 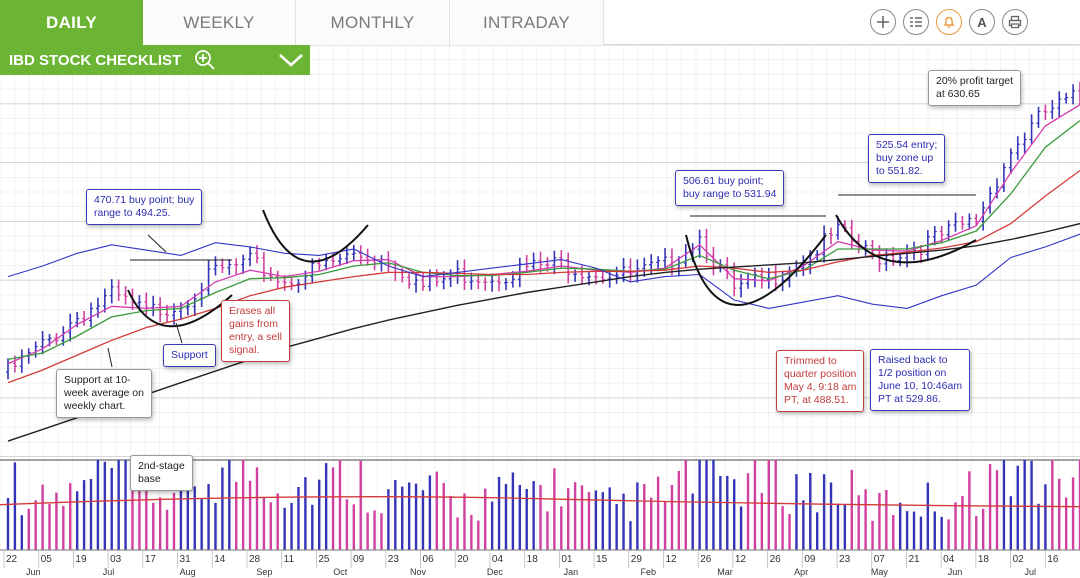 I want to click on date-tick-label: 12, so click(x=671, y=559).